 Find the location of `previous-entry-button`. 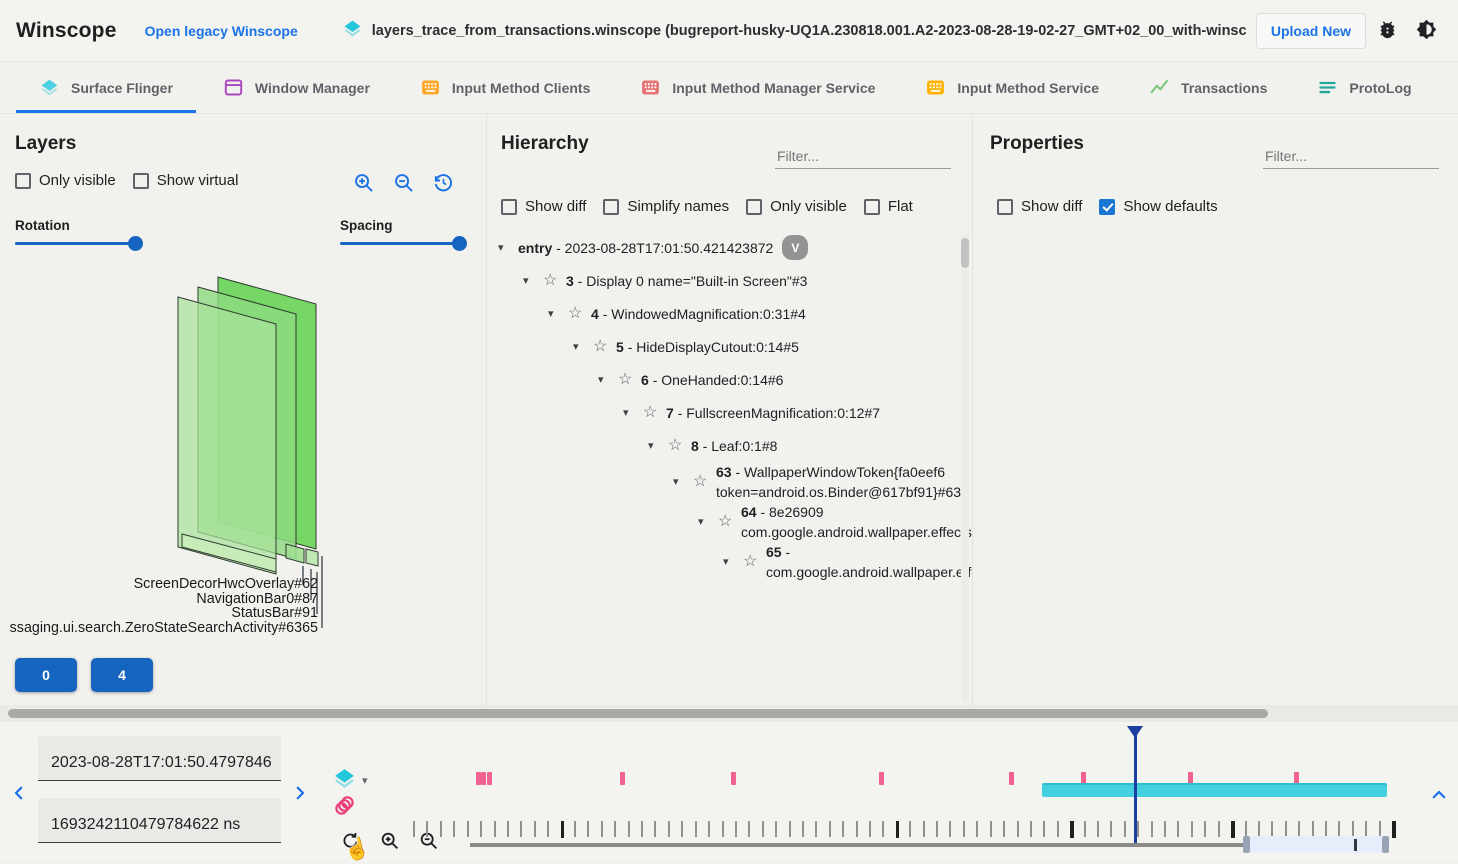

previous-entry-button is located at coordinates (19, 794).